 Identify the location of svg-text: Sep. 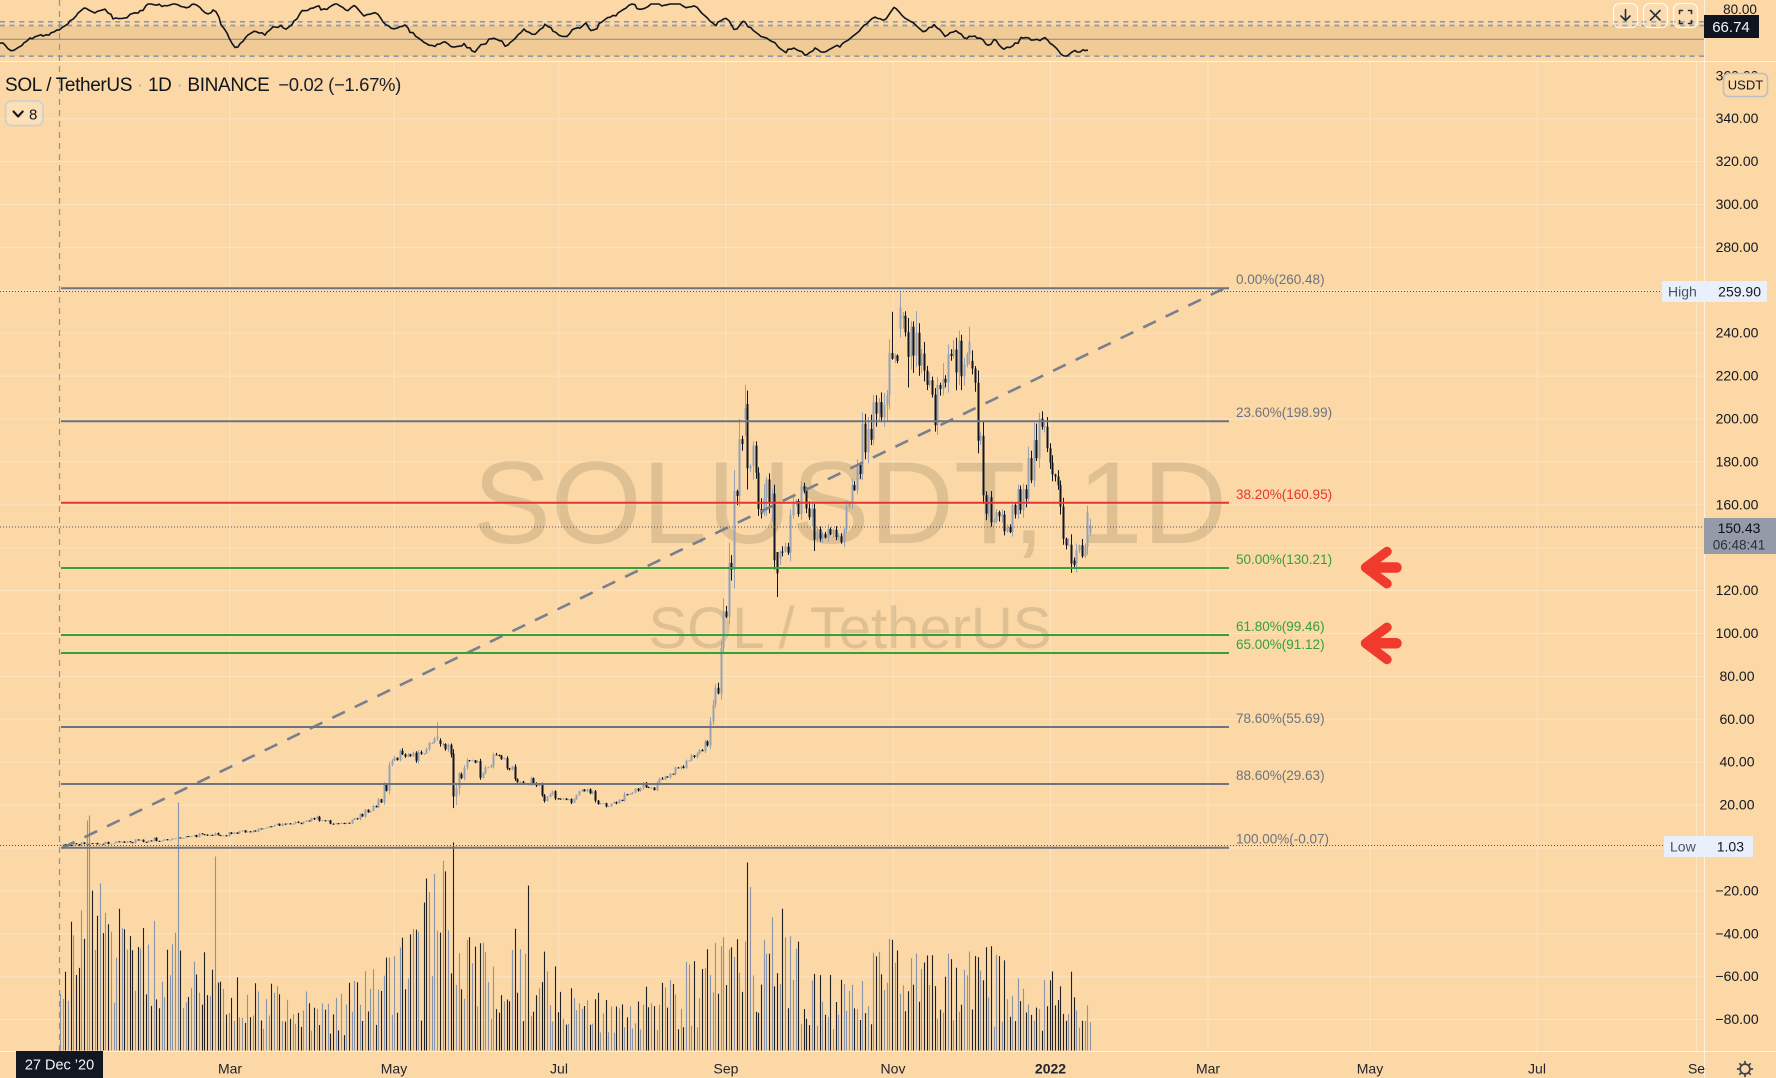
(726, 1069).